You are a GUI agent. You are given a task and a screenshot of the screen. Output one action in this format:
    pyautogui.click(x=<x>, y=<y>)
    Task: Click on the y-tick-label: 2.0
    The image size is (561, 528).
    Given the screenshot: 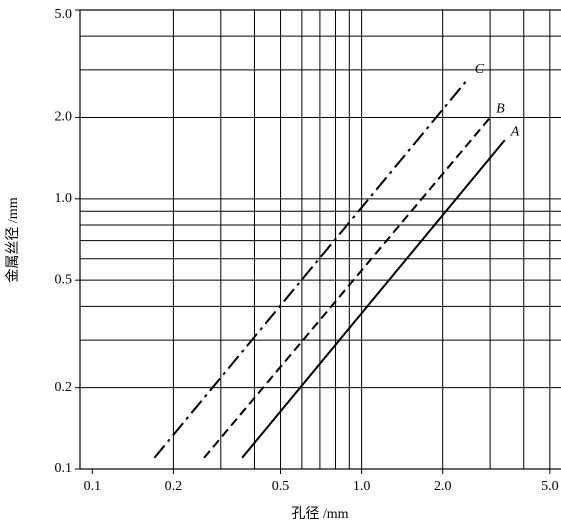 What is the action you would take?
    pyautogui.click(x=64, y=117)
    